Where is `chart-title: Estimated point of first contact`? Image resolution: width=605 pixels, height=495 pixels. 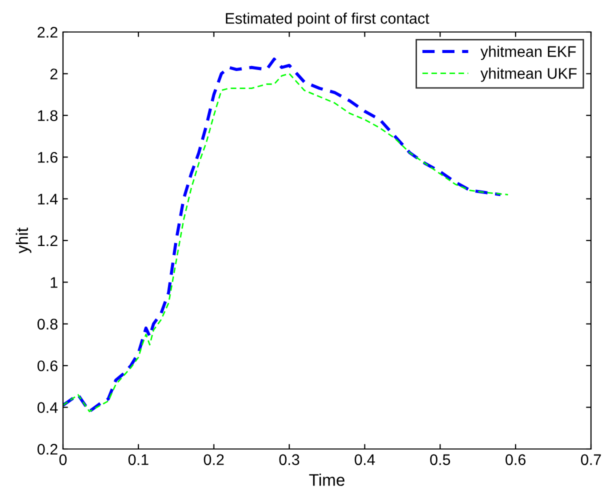
chart-title: Estimated point of first contact is located at coordinates (328, 19).